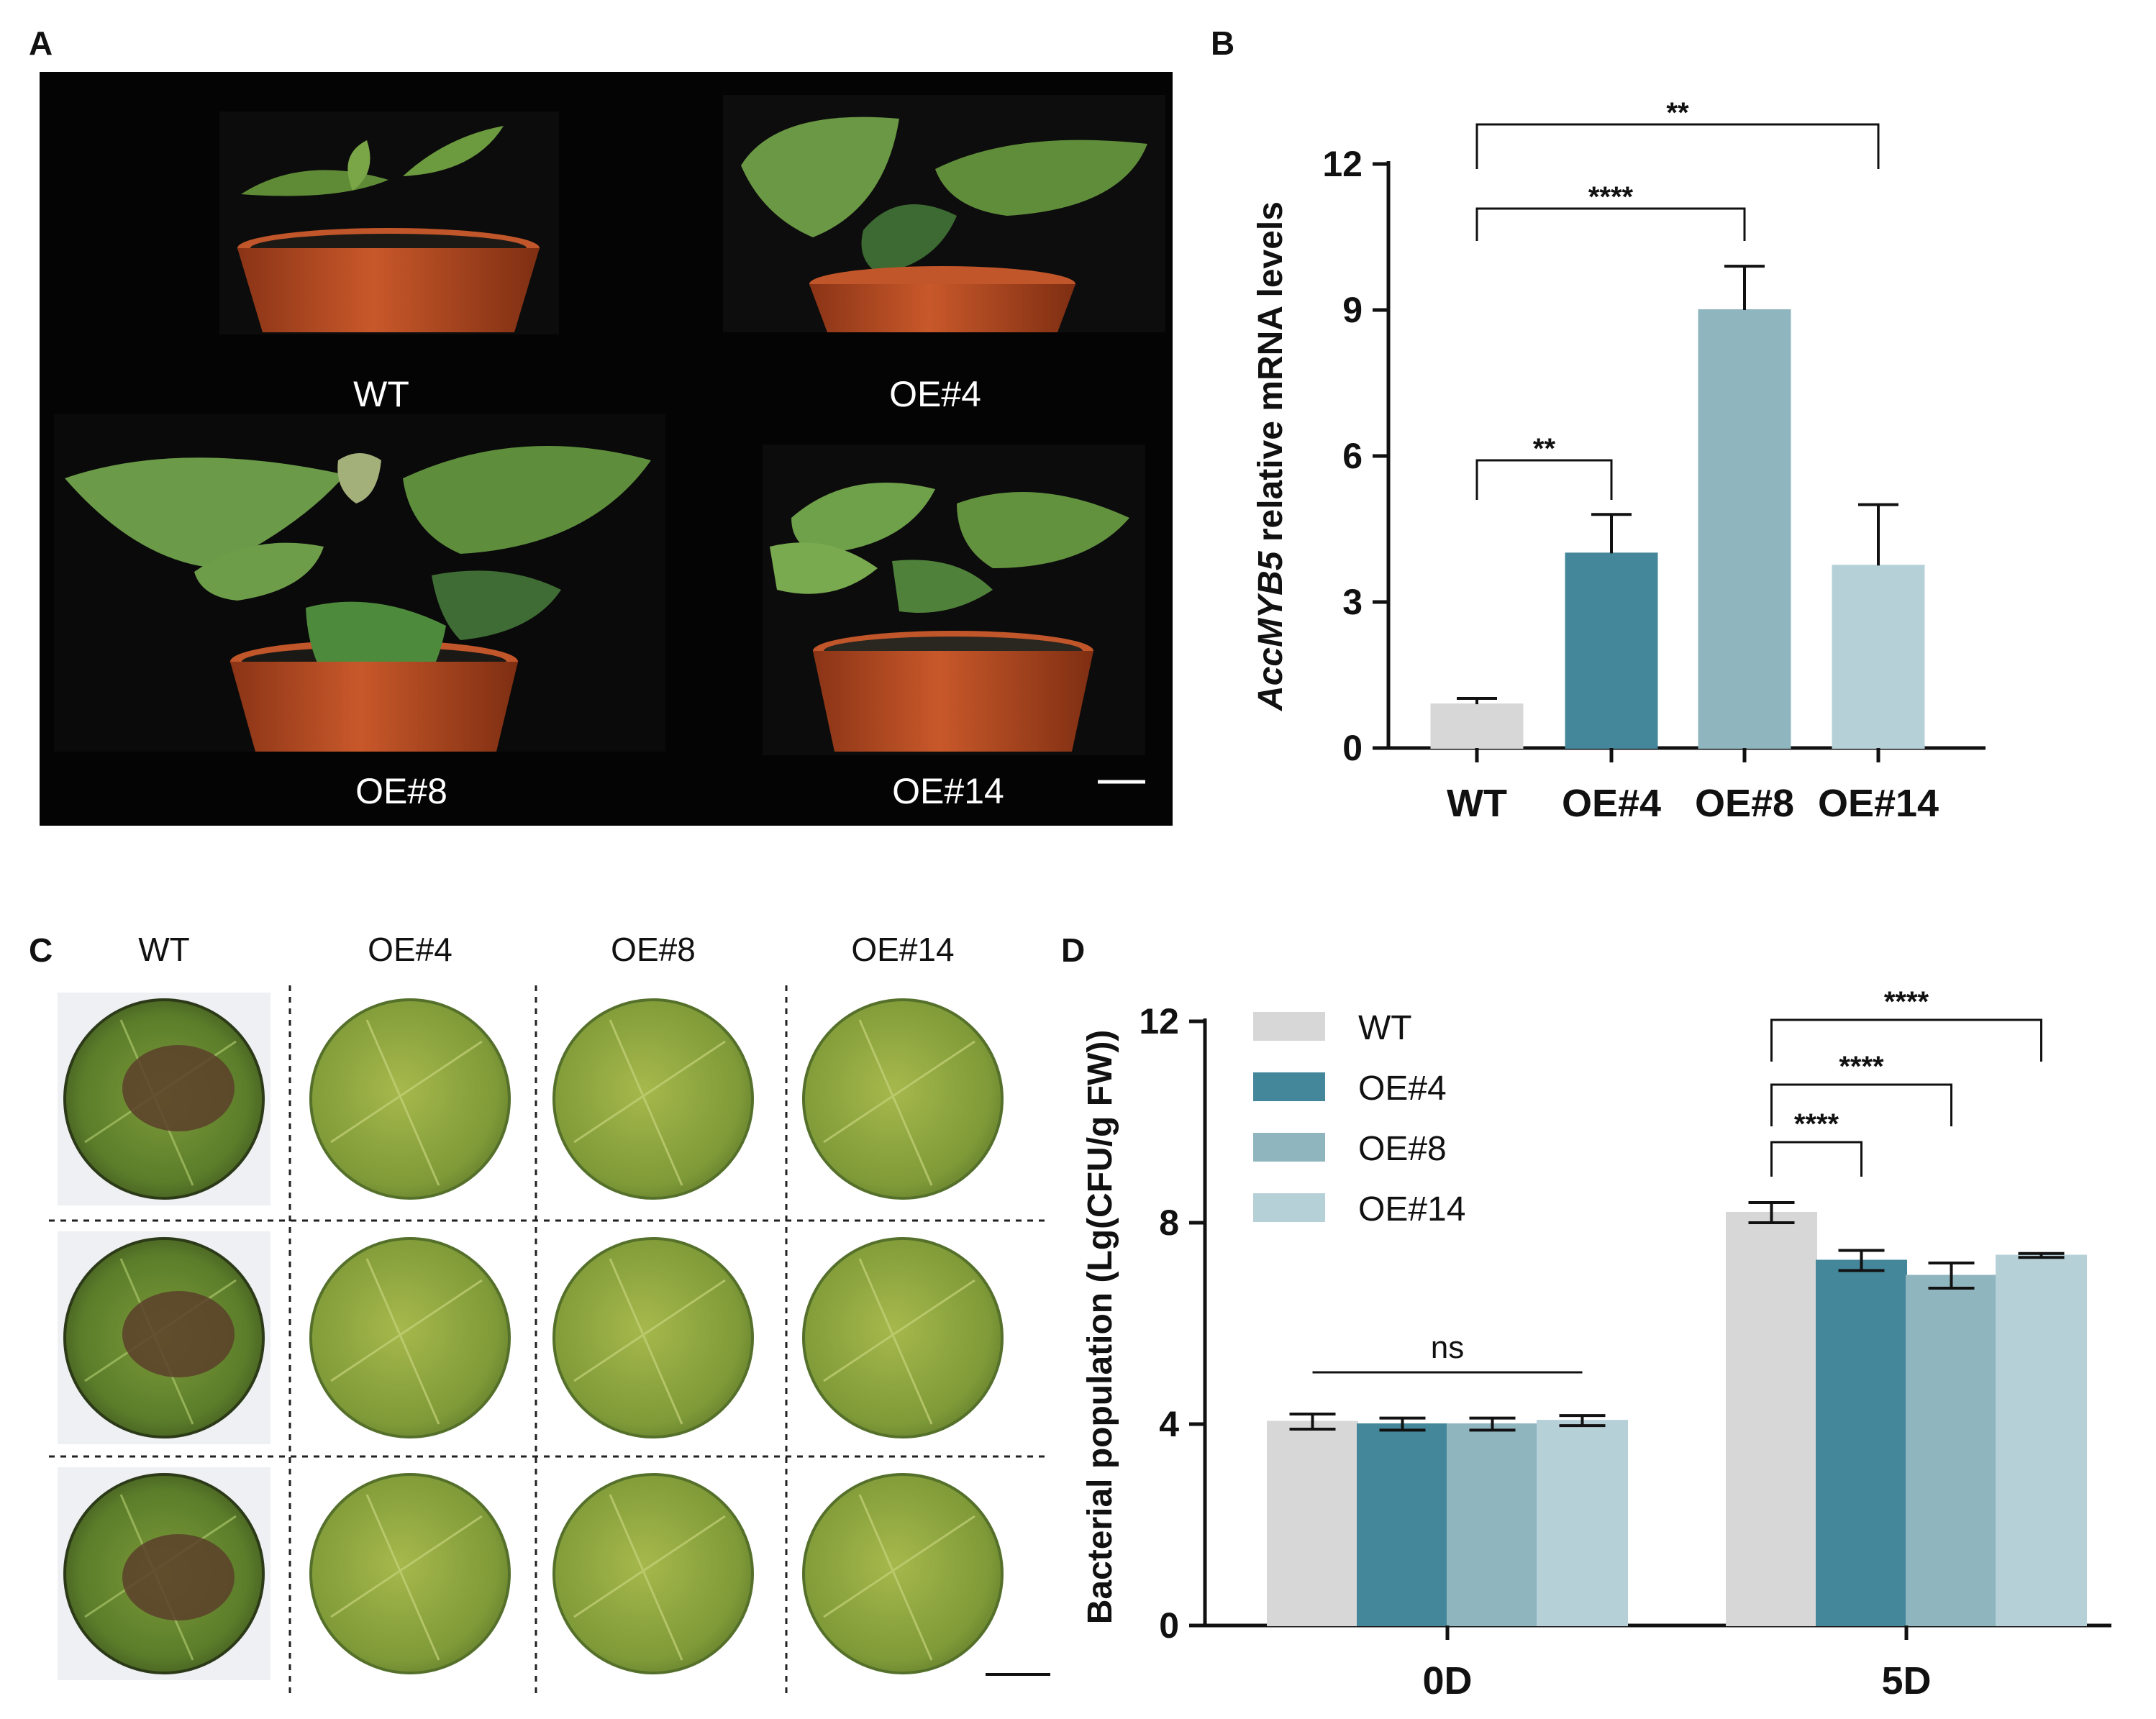 The height and width of the screenshot is (1719, 2156). Describe the element at coordinates (410, 950) in the screenshot. I see `leaf-column-label: OE#4` at that location.